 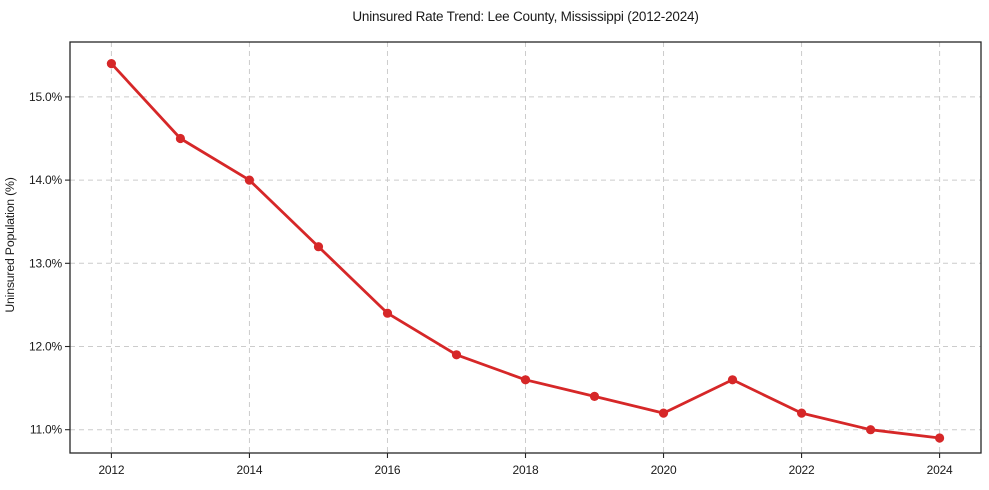 I want to click on y-axis-label: Uninsured Population (%), so click(x=10, y=244).